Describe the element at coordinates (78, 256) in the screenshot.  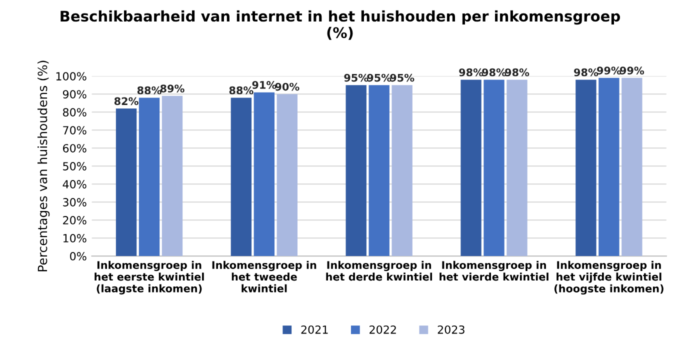
I see `y-tick-label: 0%` at that location.